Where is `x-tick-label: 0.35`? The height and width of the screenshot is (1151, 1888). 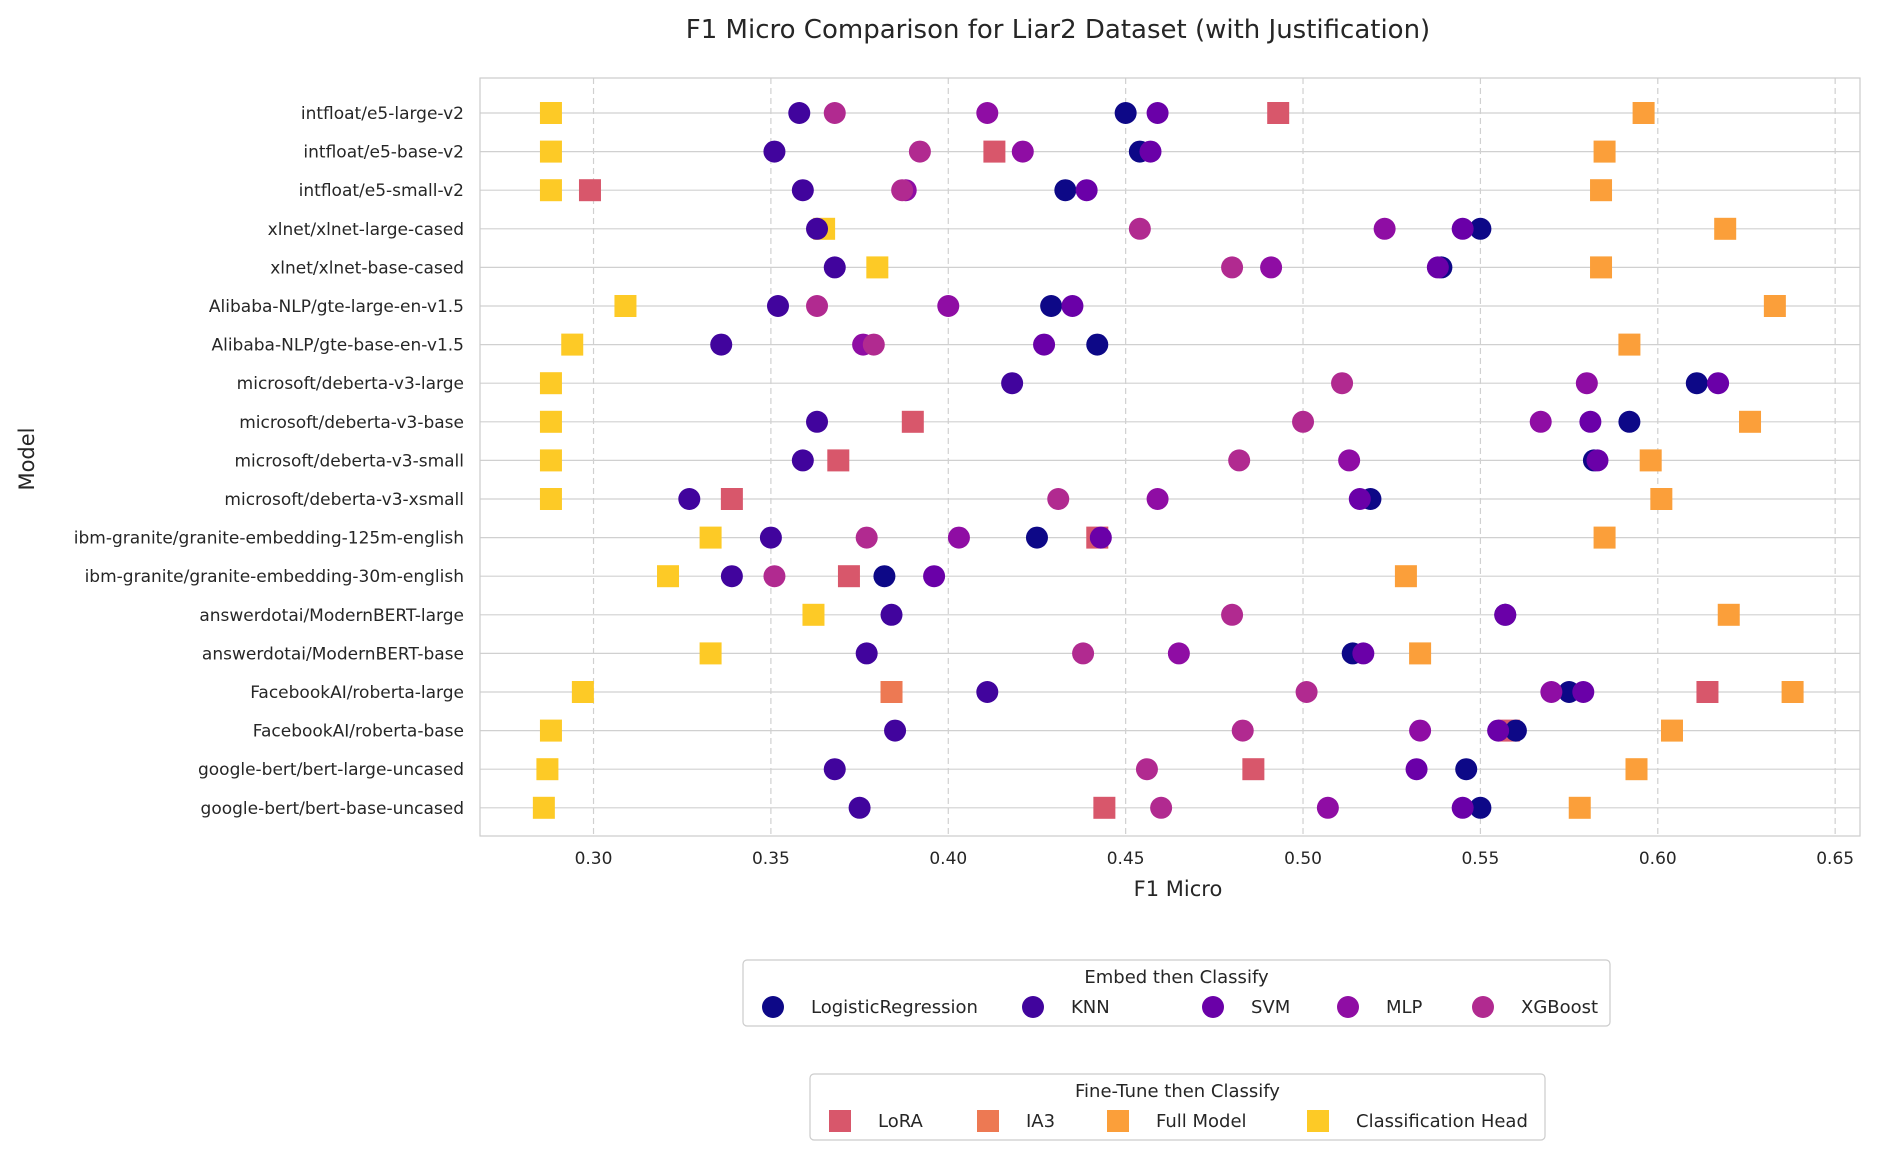 x-tick-label: 0.35 is located at coordinates (771, 859).